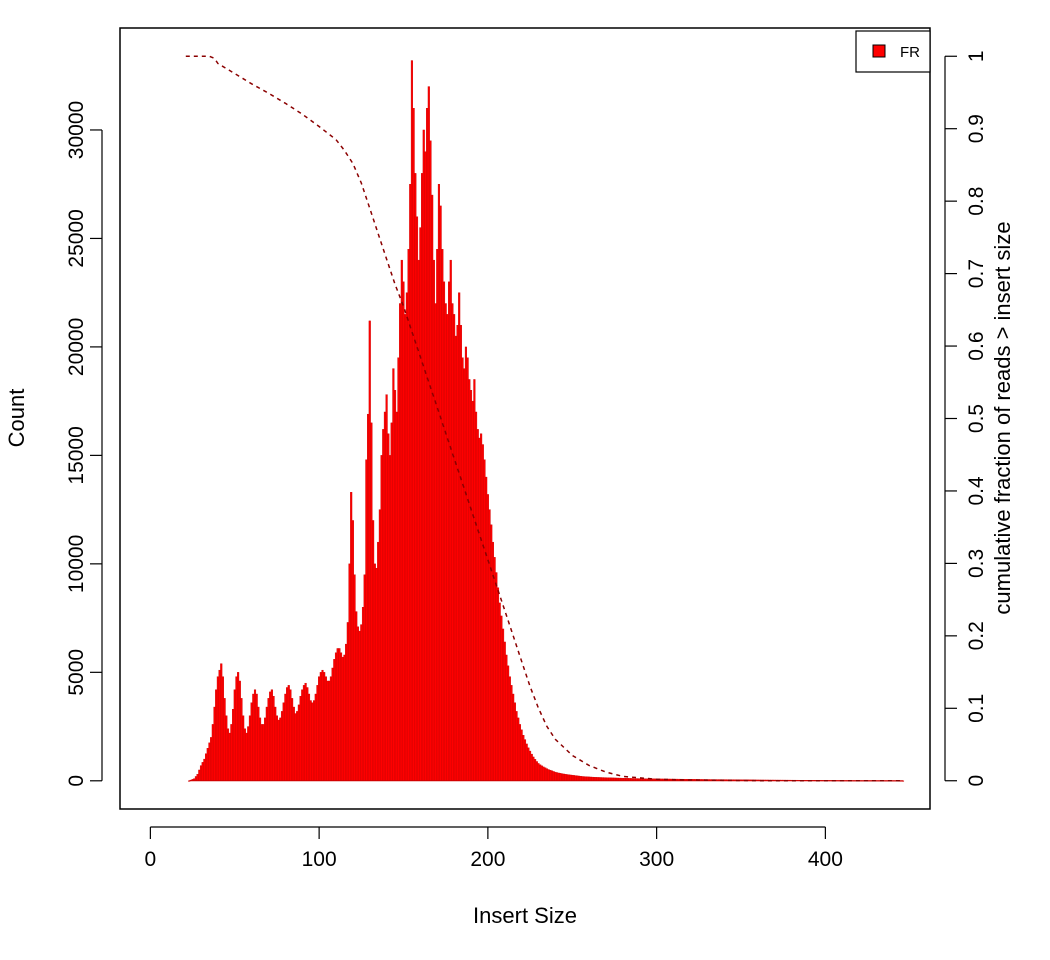 The image size is (1050, 960). Describe the element at coordinates (976, 418) in the screenshot. I see `y2-tick-label: 0.5` at that location.